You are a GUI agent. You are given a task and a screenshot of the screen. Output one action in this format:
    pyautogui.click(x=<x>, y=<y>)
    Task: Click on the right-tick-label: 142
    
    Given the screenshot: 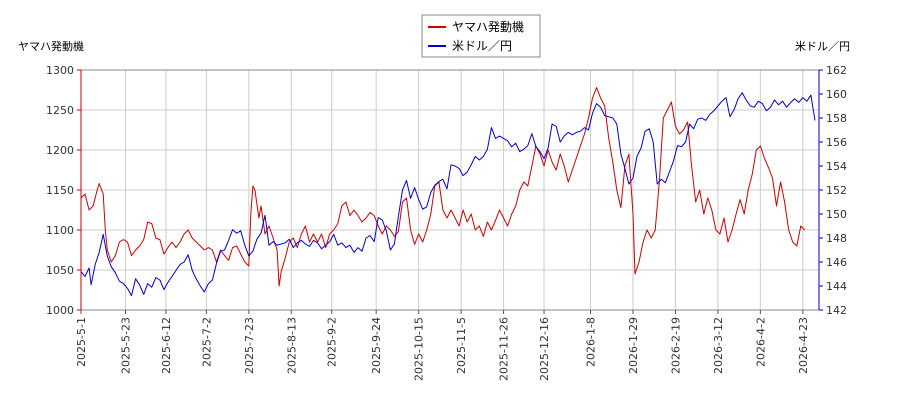 What is the action you would take?
    pyautogui.click(x=836, y=310)
    